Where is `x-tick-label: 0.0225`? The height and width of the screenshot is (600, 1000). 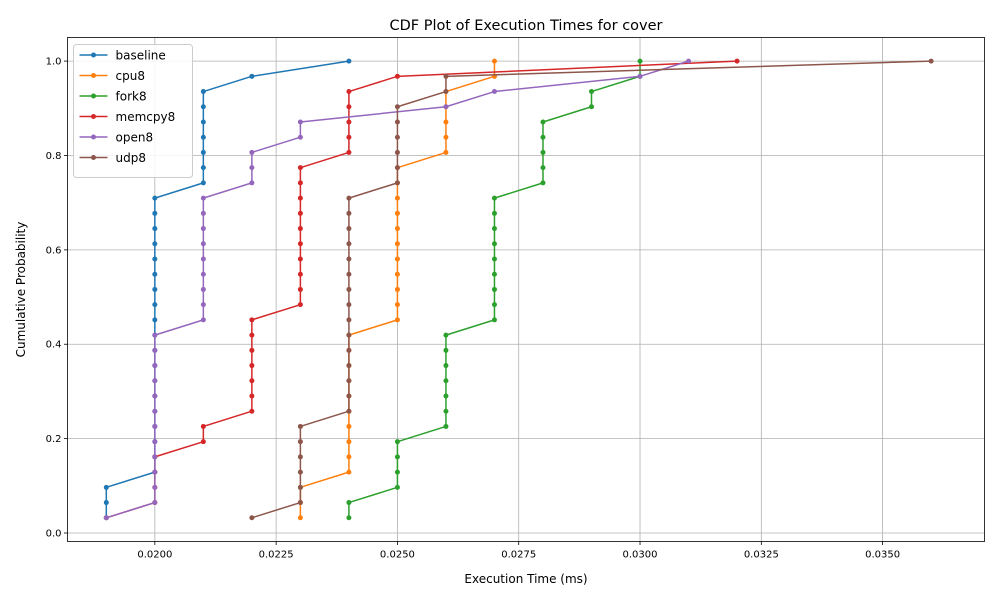
x-tick-label: 0.0225 is located at coordinates (276, 555).